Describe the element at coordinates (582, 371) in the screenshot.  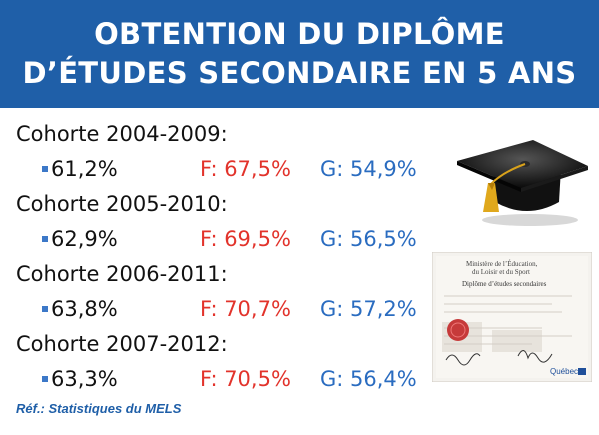
I see `quebec-flag-icon` at that location.